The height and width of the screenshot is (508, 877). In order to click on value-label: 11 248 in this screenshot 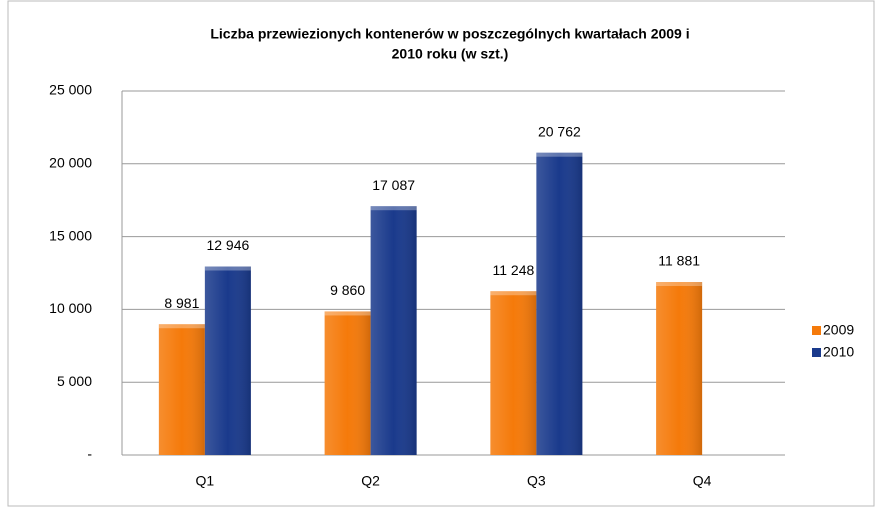, I will do `click(513, 270)`.